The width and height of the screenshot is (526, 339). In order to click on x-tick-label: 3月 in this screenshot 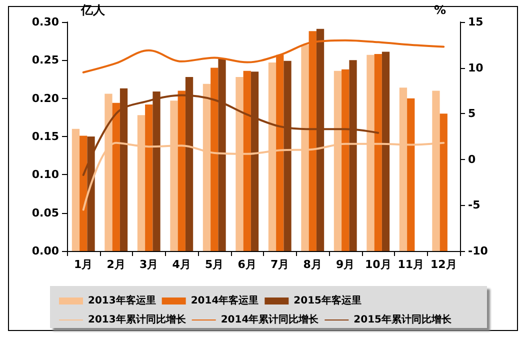, I will do `click(149, 264)`.